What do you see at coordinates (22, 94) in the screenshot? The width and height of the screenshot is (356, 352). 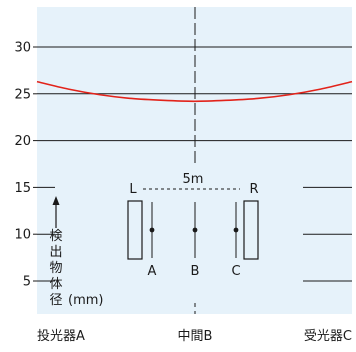 I see `y-tick-label-25: 25` at bounding box center [22, 94].